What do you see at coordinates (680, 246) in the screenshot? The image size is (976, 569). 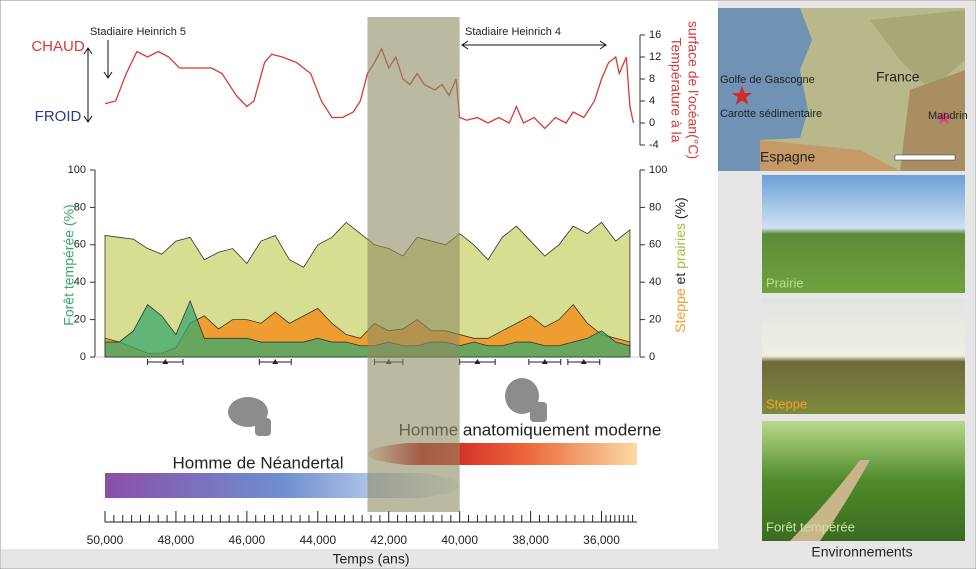 I see `y2-axis-label-part: prairies` at bounding box center [680, 246].